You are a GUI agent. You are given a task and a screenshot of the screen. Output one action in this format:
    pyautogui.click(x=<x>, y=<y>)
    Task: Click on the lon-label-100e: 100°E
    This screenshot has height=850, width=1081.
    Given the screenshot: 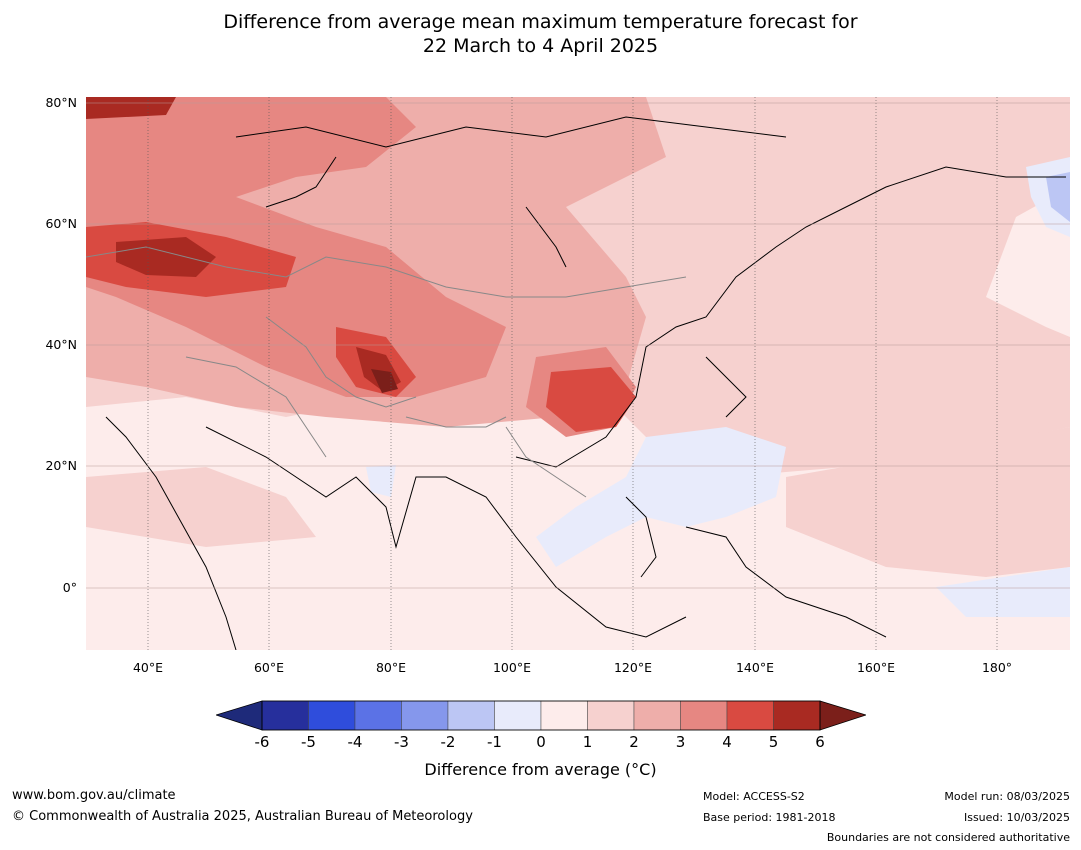 What is the action you would take?
    pyautogui.click(x=511, y=667)
    